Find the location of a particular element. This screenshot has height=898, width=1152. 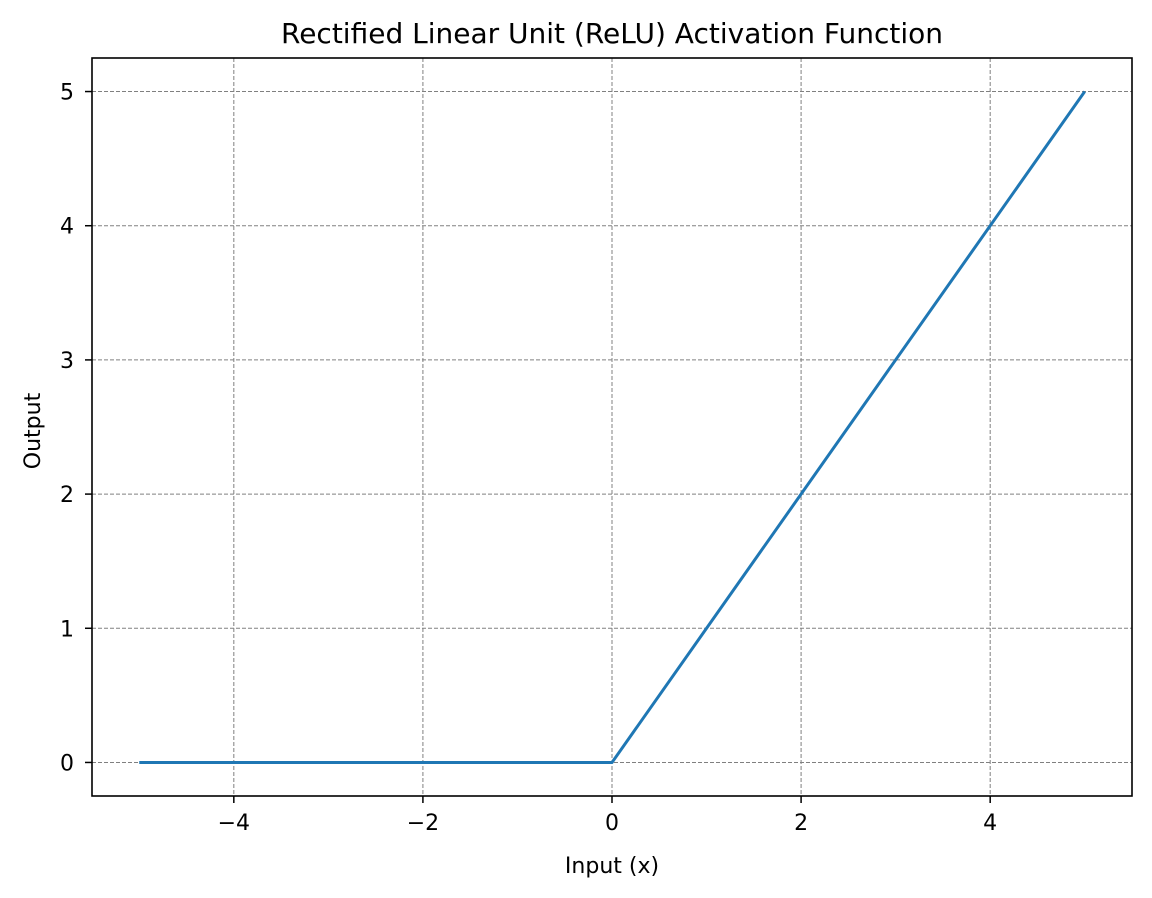

y-tick-label: 1 is located at coordinates (67, 629).